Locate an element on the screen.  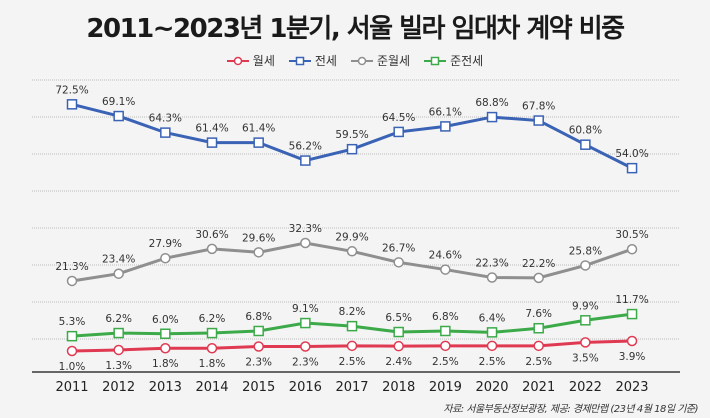
data-label: 26.7% is located at coordinates (398, 248).